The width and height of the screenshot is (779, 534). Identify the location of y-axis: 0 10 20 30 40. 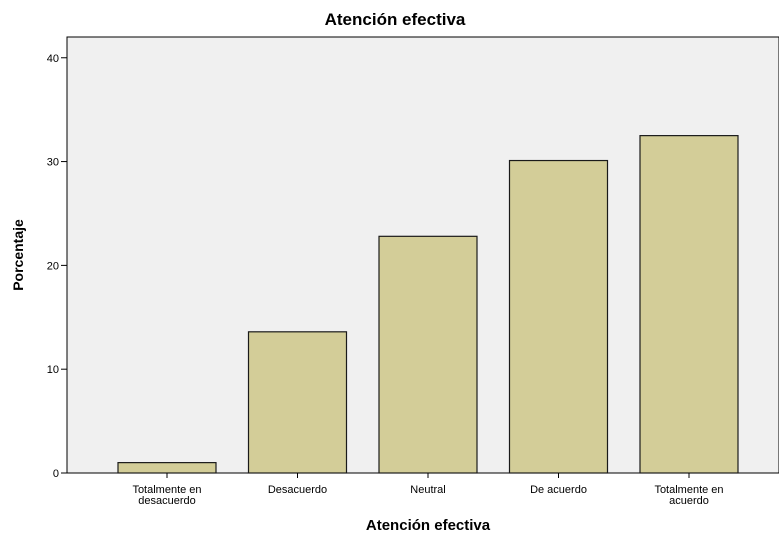
(57, 266).